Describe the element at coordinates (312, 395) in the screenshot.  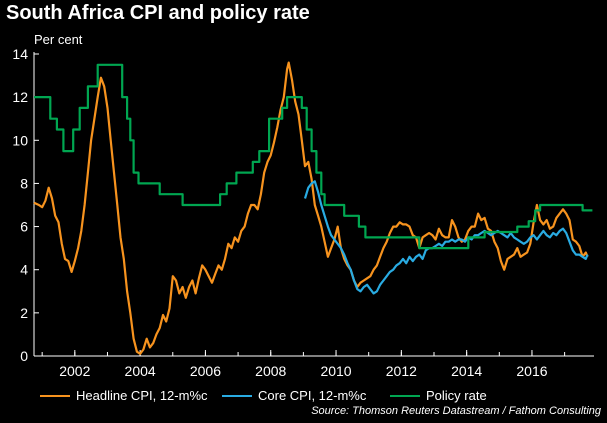
I see `legend-label-core-cpi: Core CPI, 12-m%c` at that location.